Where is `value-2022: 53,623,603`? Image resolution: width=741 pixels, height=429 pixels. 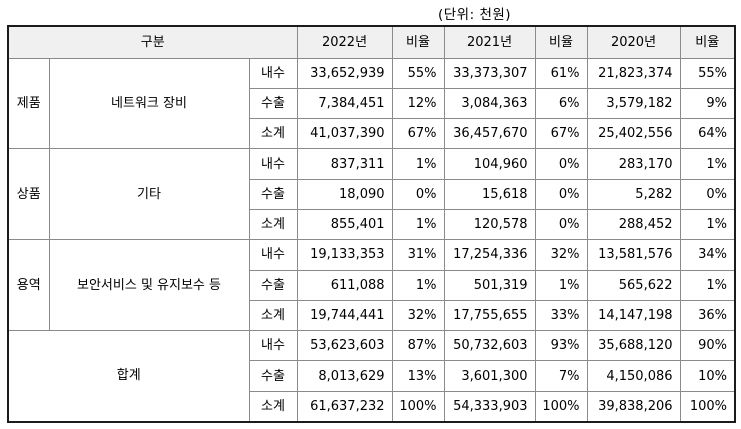
value-2022: 53,623,603 is located at coordinates (344, 346).